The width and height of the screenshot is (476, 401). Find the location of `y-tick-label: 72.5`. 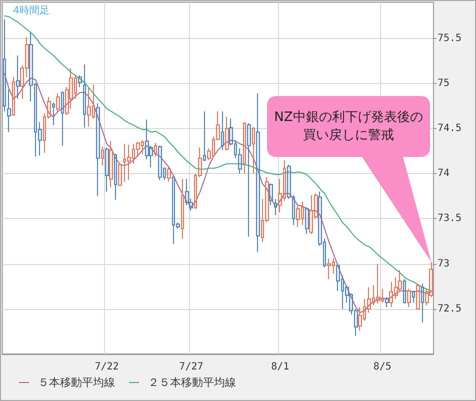

y-tick-label: 72.5 is located at coordinates (450, 308).